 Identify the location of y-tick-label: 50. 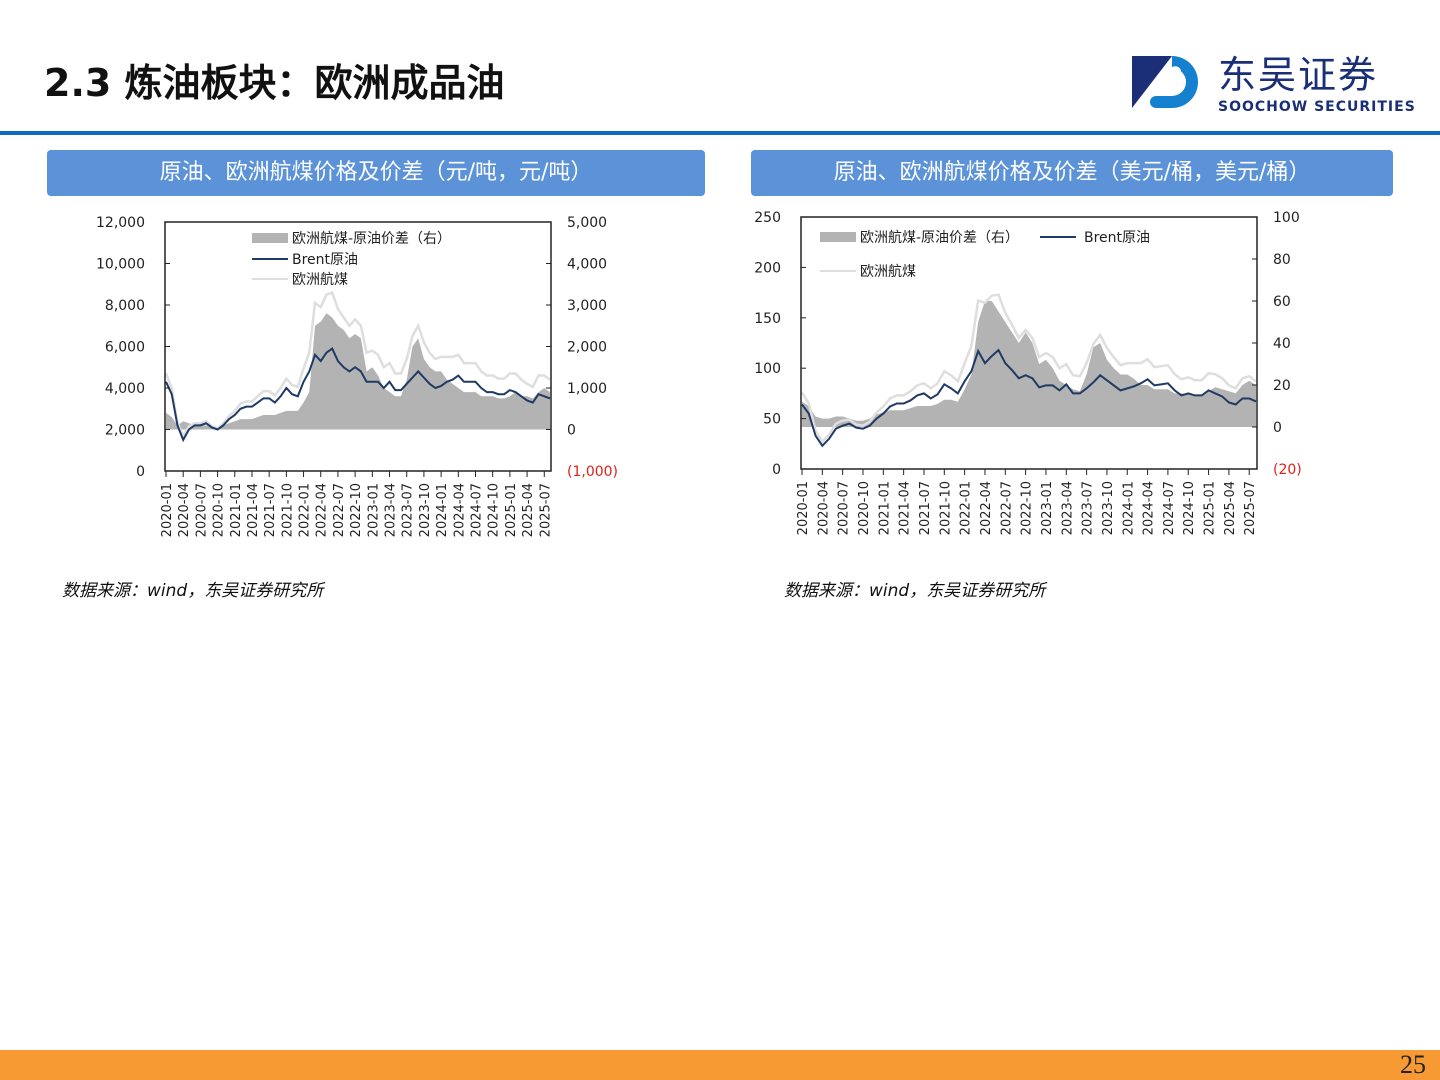
(772, 420).